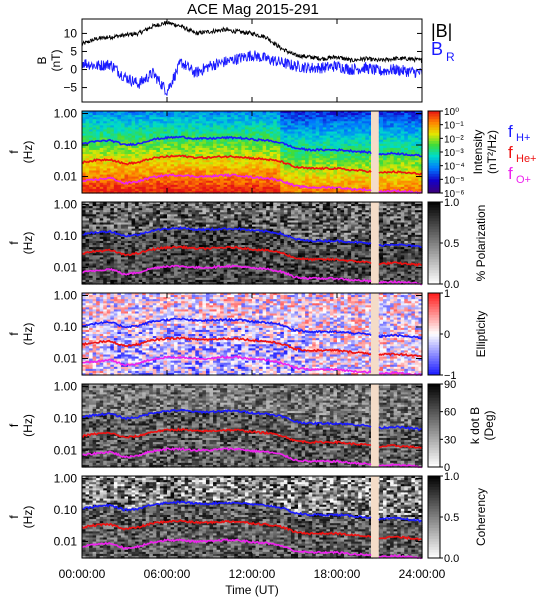 This screenshot has width=550, height=600. Describe the element at coordinates (450, 57) in the screenshot. I see `legend-B-R-subscript: R` at that location.